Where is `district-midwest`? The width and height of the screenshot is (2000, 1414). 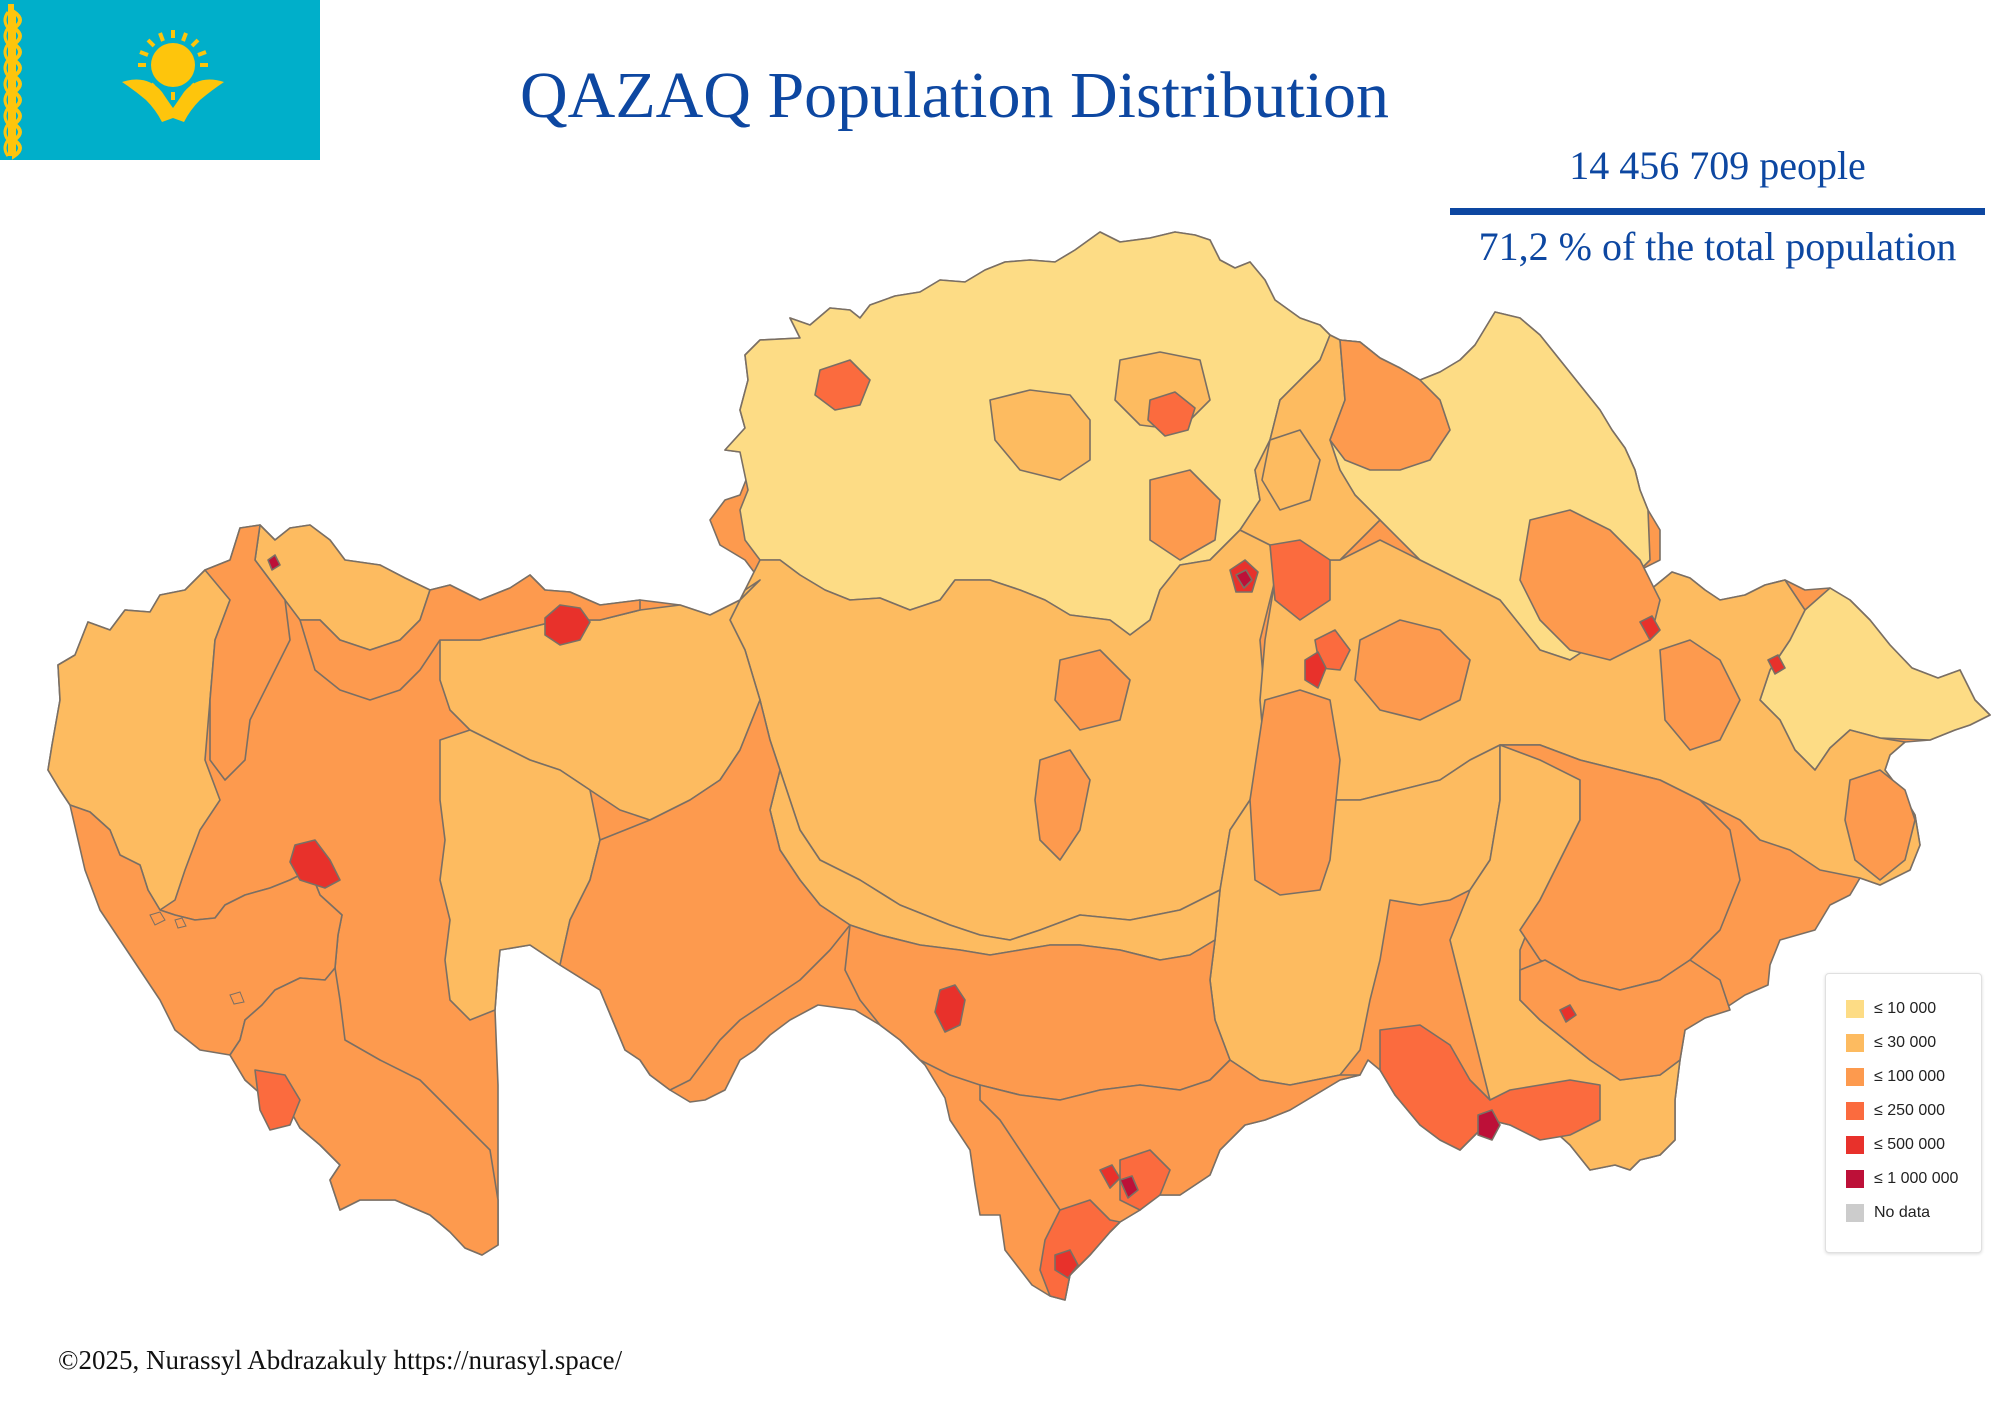
district-midwest is located at coordinates (520, 875).